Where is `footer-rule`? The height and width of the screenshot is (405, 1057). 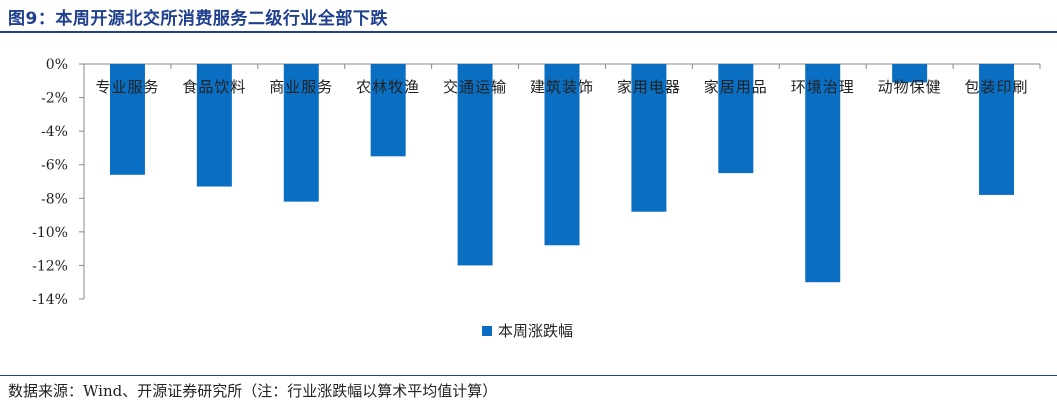
footer-rule is located at coordinates (528, 375).